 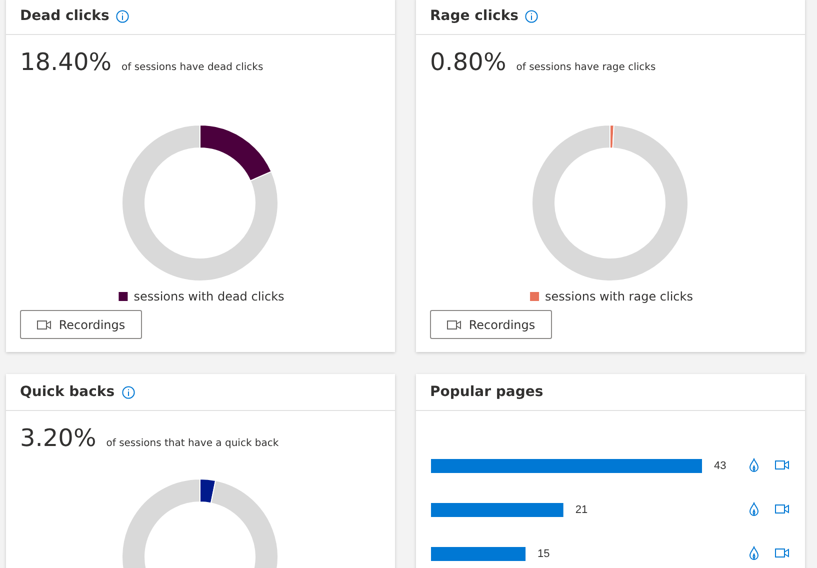 I want to click on chart-title: Dead clicks, so click(x=65, y=16).